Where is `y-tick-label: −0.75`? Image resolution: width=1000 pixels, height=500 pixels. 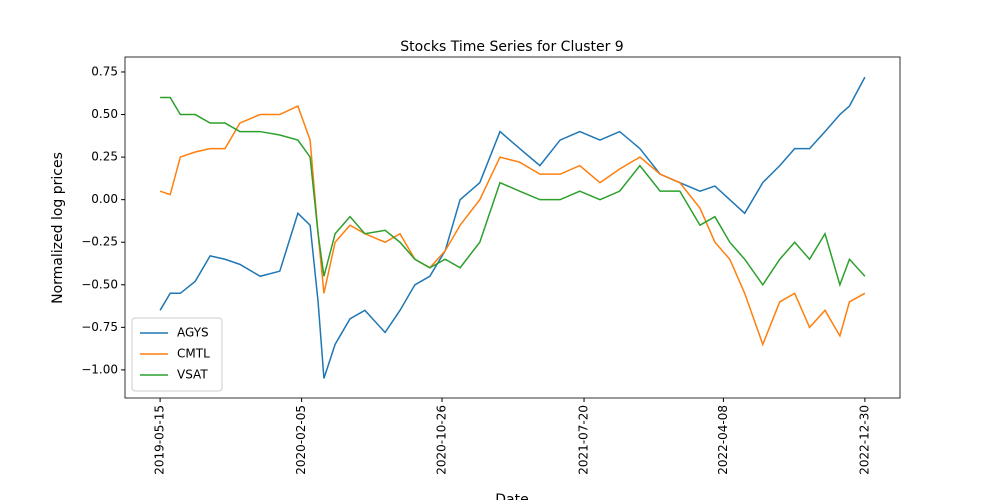 y-tick-label: −0.75 is located at coordinates (99, 327).